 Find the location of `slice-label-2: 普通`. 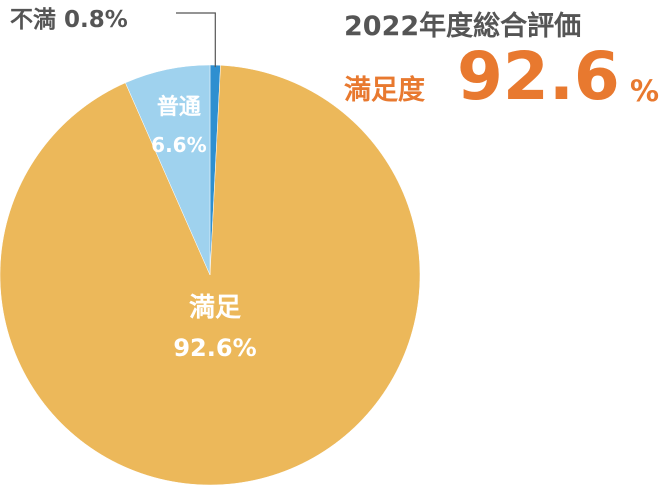

slice-label-2: 普通 is located at coordinates (179, 107).